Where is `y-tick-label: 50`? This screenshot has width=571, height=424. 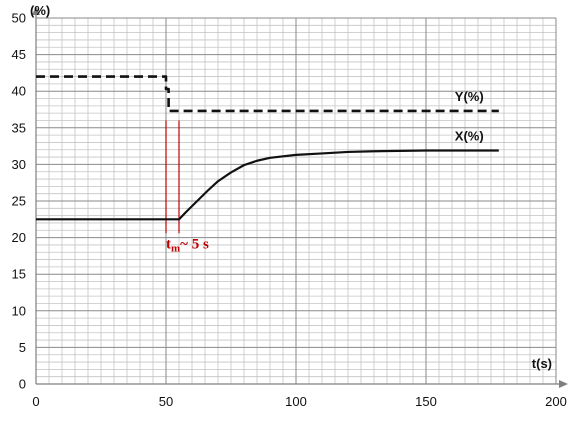
y-tick-label: 50 is located at coordinates (19, 18).